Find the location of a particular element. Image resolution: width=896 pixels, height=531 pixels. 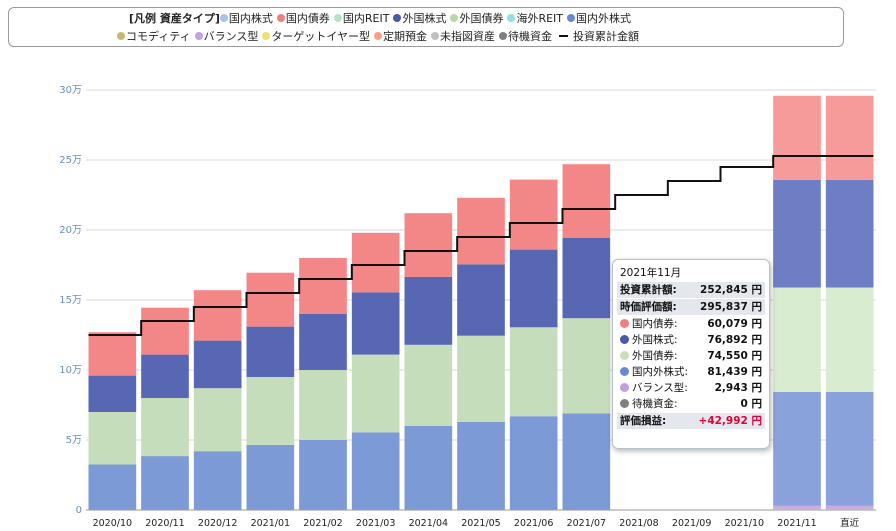

x-tick-label: 2021/03 is located at coordinates (375, 523).